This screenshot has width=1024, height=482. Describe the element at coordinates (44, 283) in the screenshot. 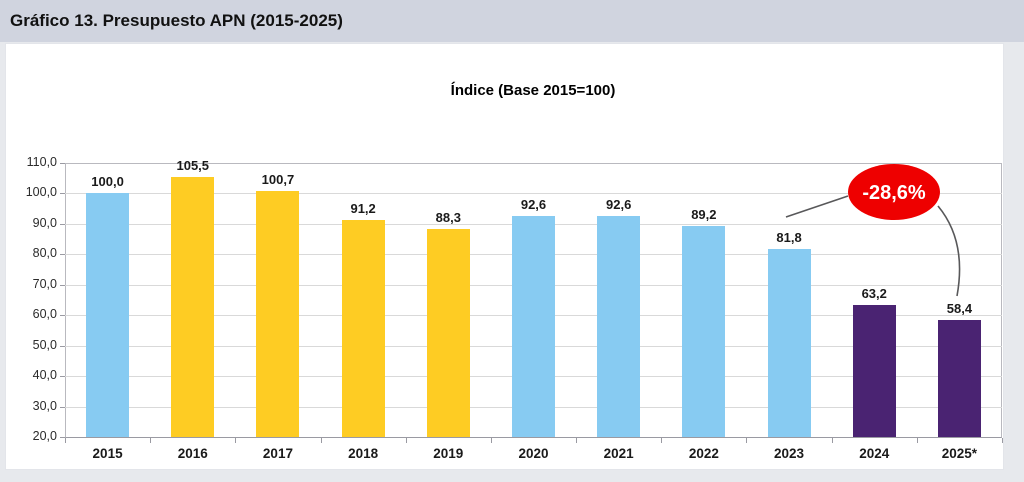

I see `y-axis-label: 70,0` at that location.